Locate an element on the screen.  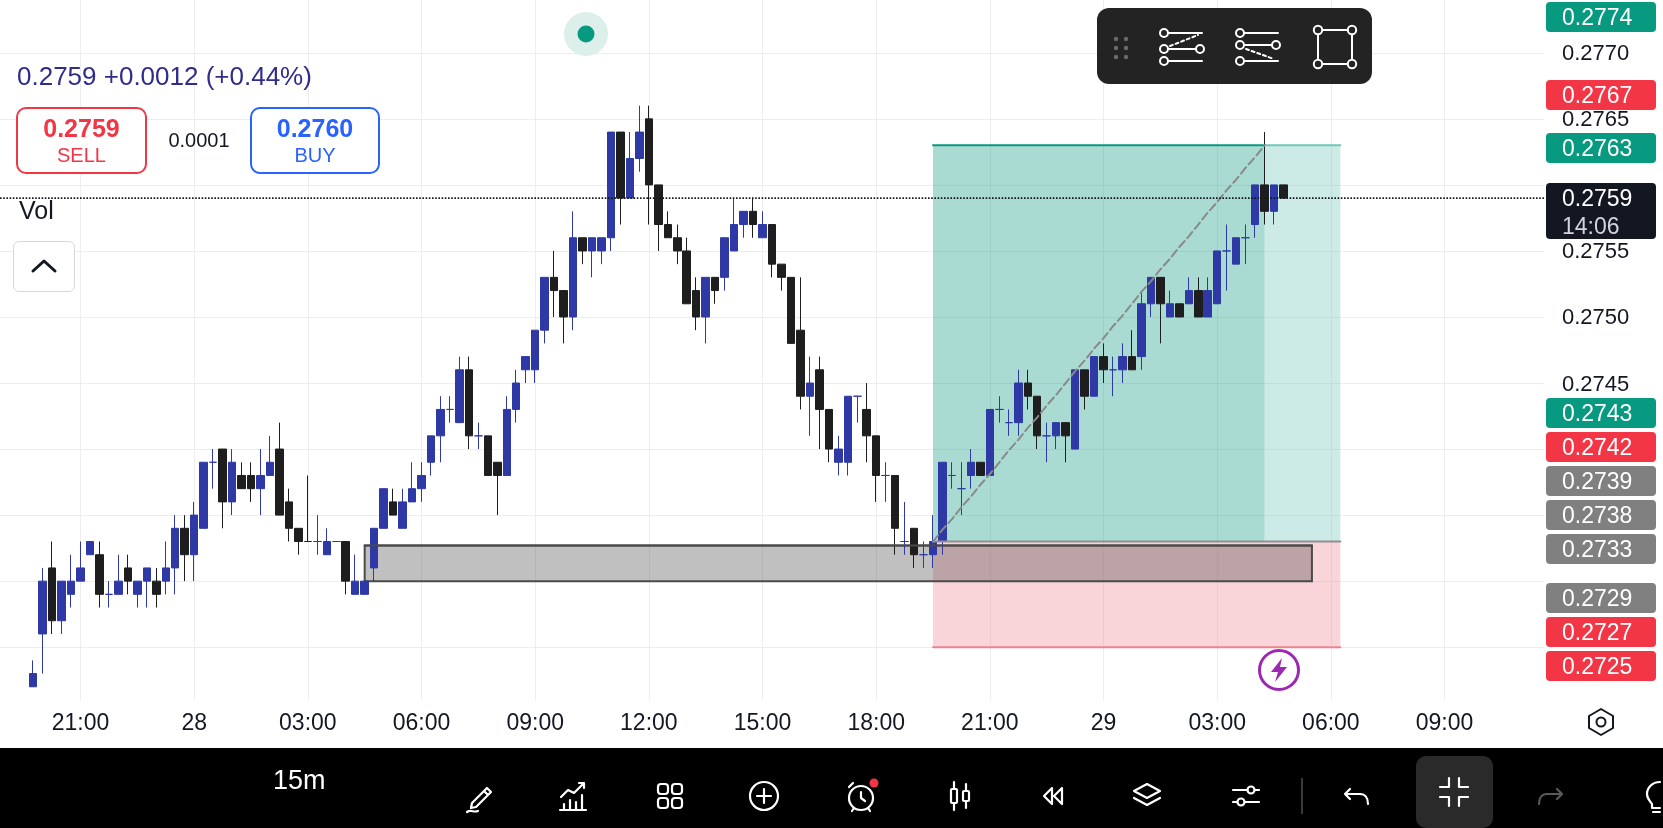
text: 0.2763 is located at coordinates (1598, 148).